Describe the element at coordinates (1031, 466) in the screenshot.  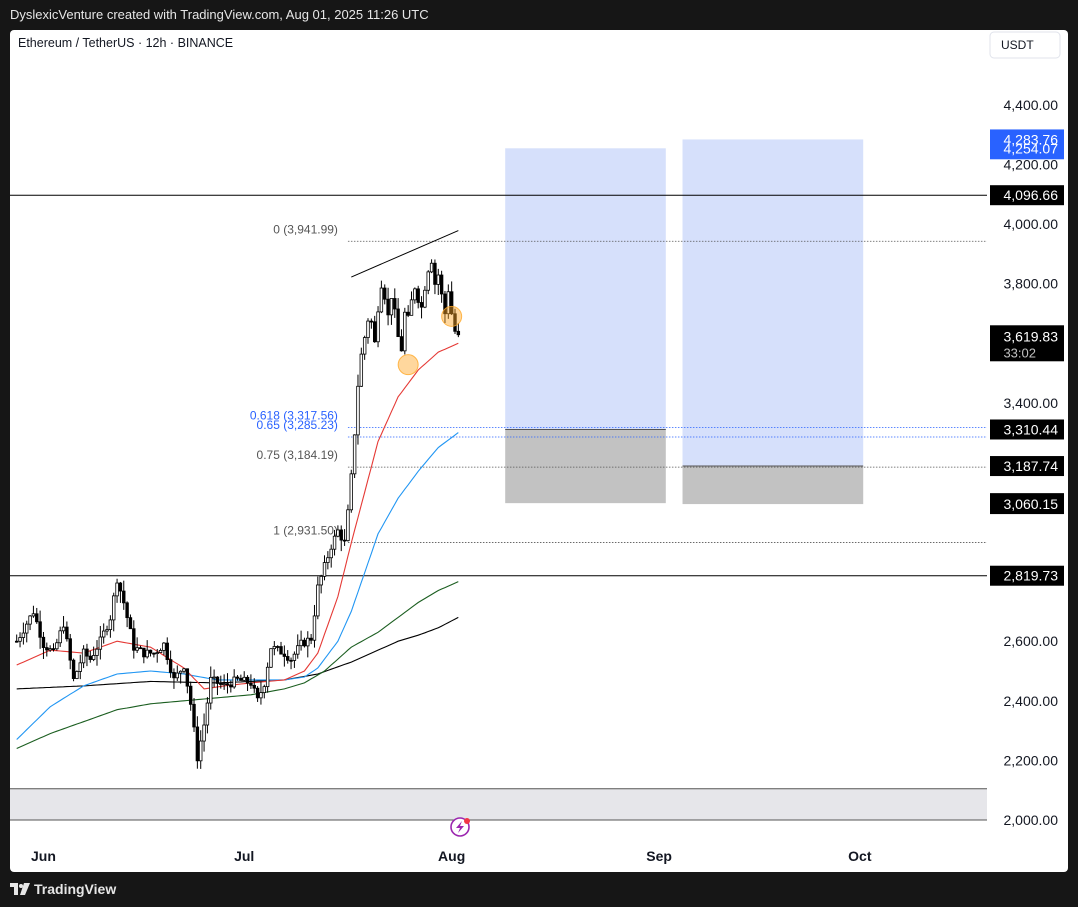
I see `price-badge-label: 3,187.74` at that location.